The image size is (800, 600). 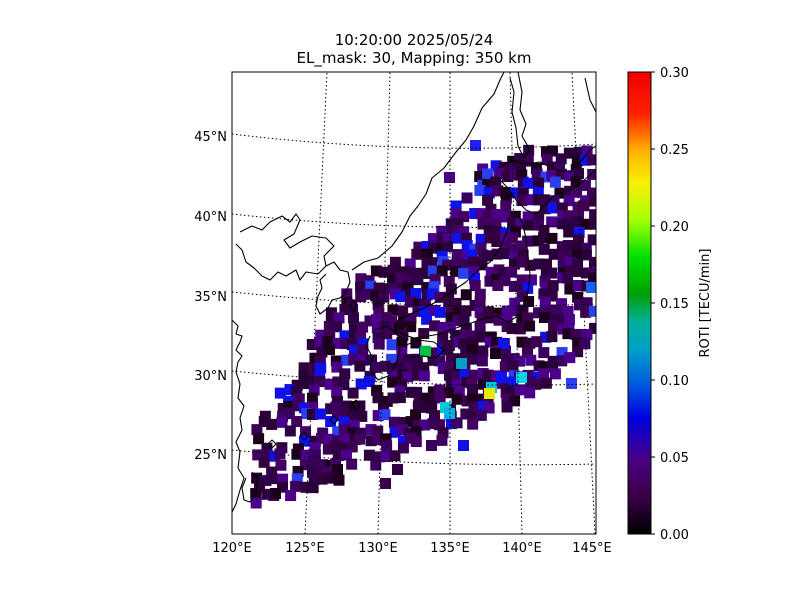 I want to click on lat-tick-35: 35°N, so click(x=210, y=297).